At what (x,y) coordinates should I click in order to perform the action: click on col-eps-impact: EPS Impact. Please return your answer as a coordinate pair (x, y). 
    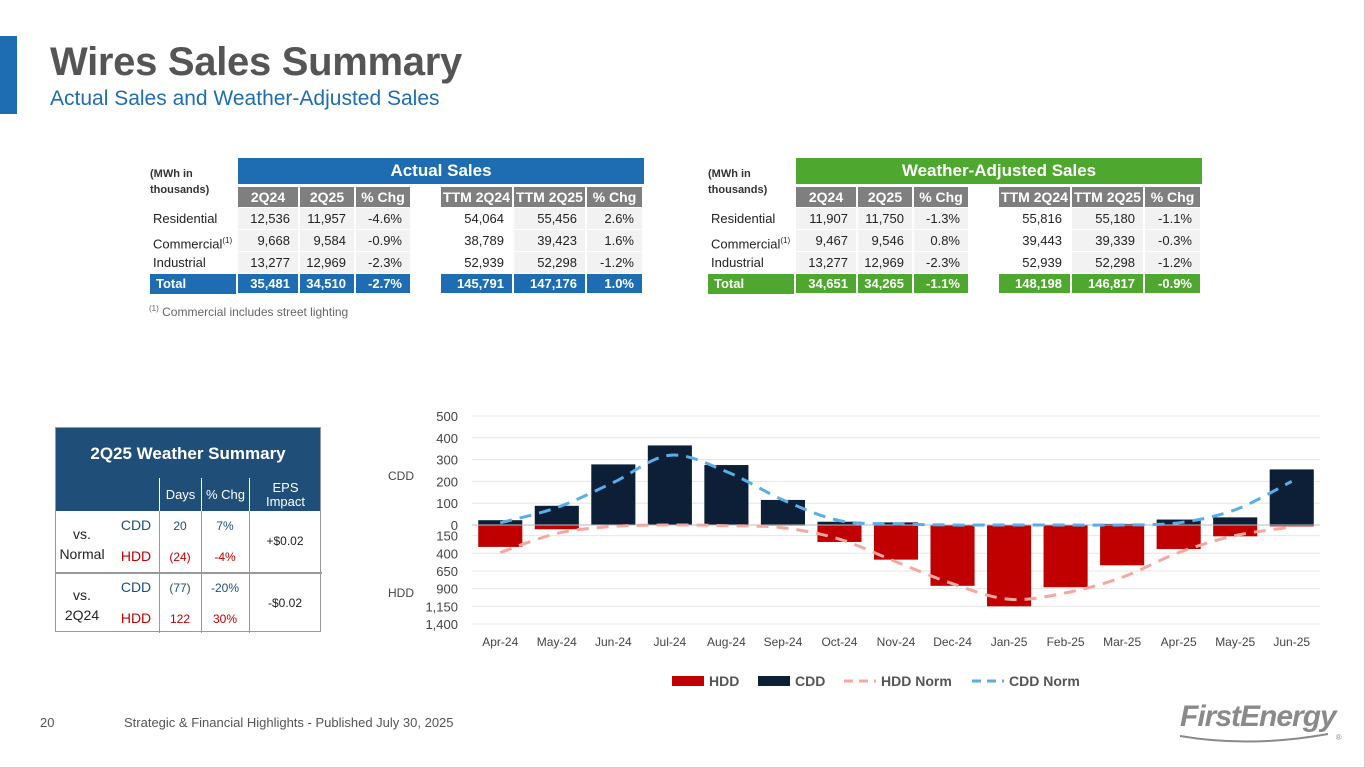
    Looking at the image, I should click on (285, 494).